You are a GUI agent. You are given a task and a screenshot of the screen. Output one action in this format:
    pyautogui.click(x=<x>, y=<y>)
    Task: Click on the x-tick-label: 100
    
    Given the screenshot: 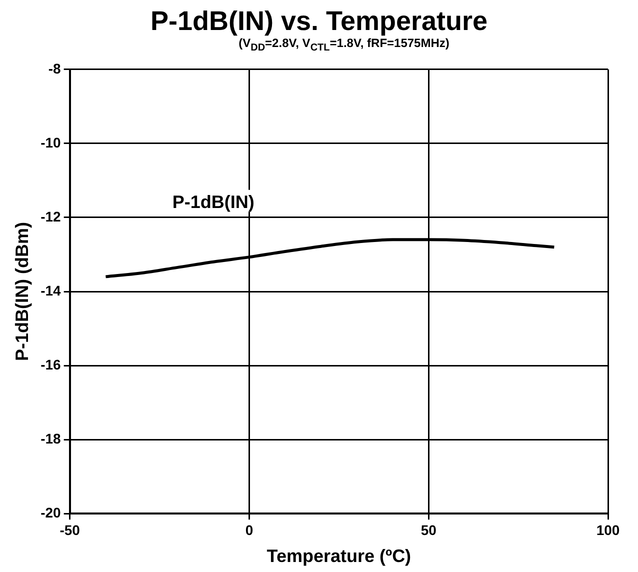 What is the action you would take?
    pyautogui.click(x=608, y=530)
    